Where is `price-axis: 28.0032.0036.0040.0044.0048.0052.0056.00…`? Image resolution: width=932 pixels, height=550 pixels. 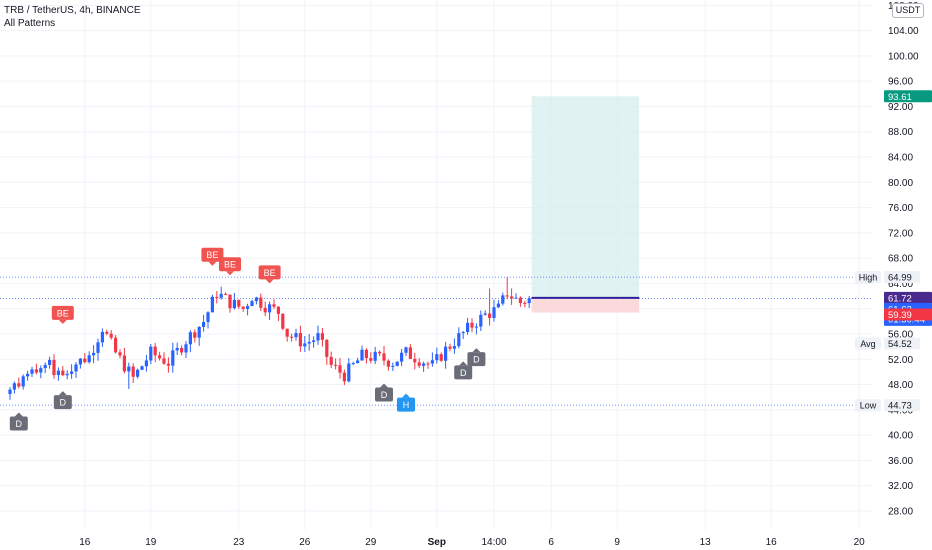 price-axis: 28.0032.0036.0040.0044.0048.0052.0056.00… is located at coordinates (893, 275).